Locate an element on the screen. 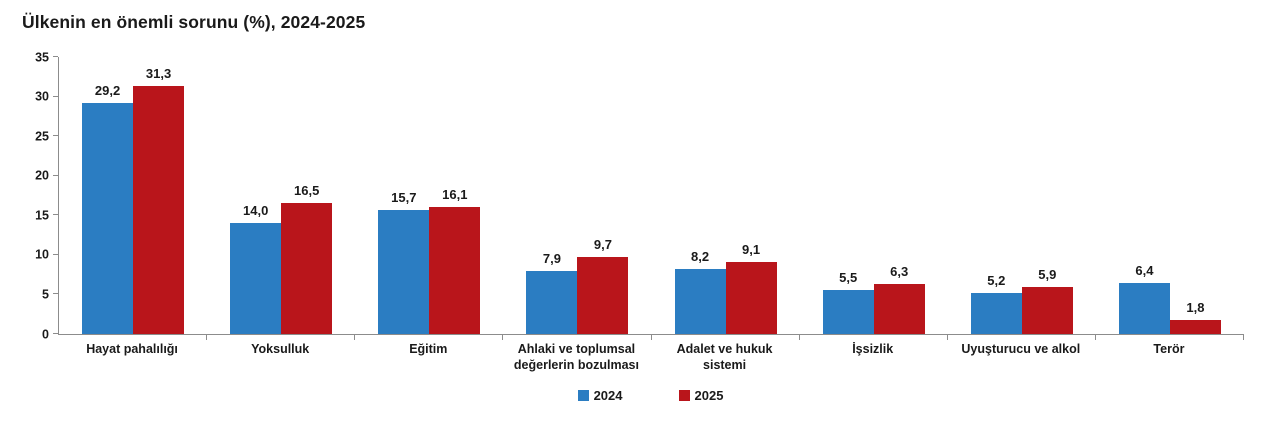 The height and width of the screenshot is (429, 1280). bar-value-label: 5,2 is located at coordinates (996, 280).